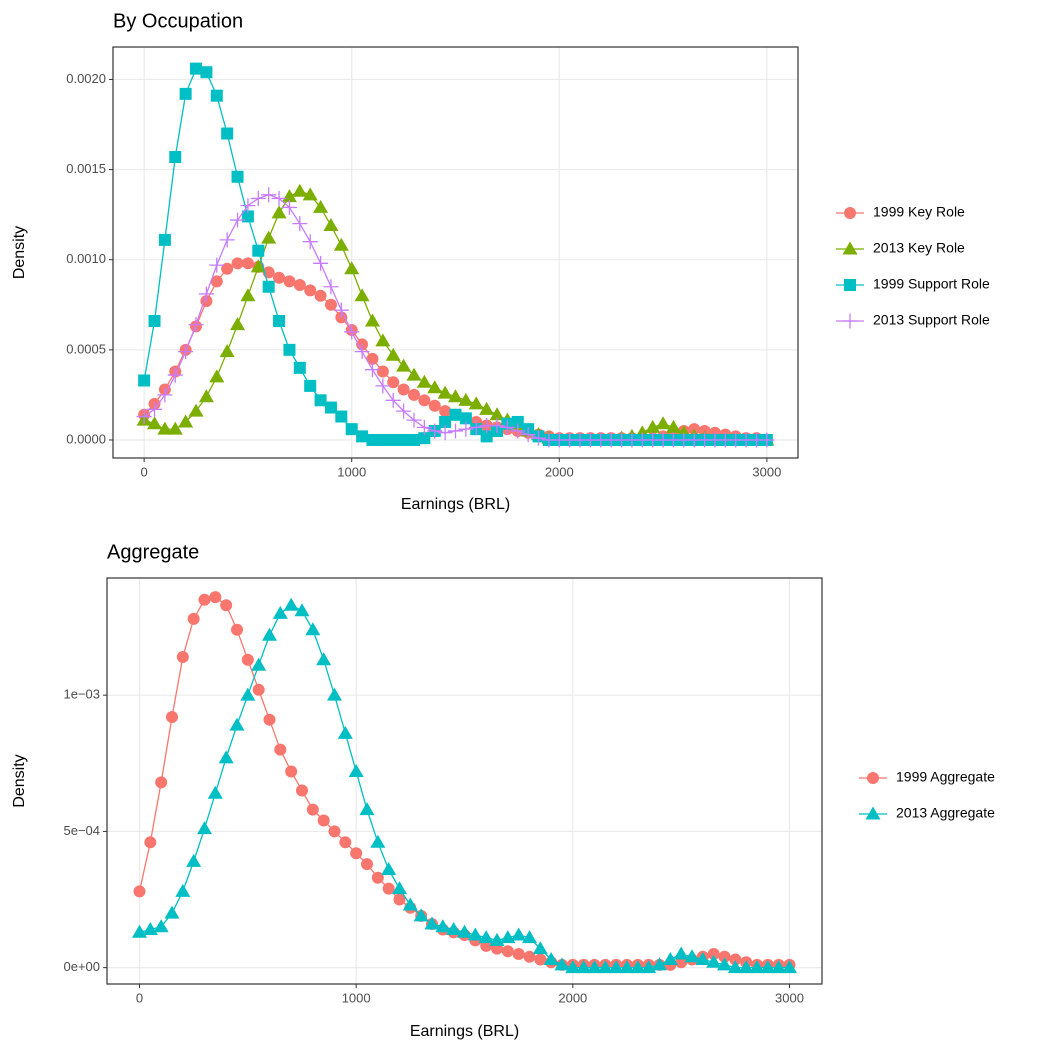 The image size is (1039, 1049). I want to click on legend-label: 2013 Aggregate, so click(945, 813).